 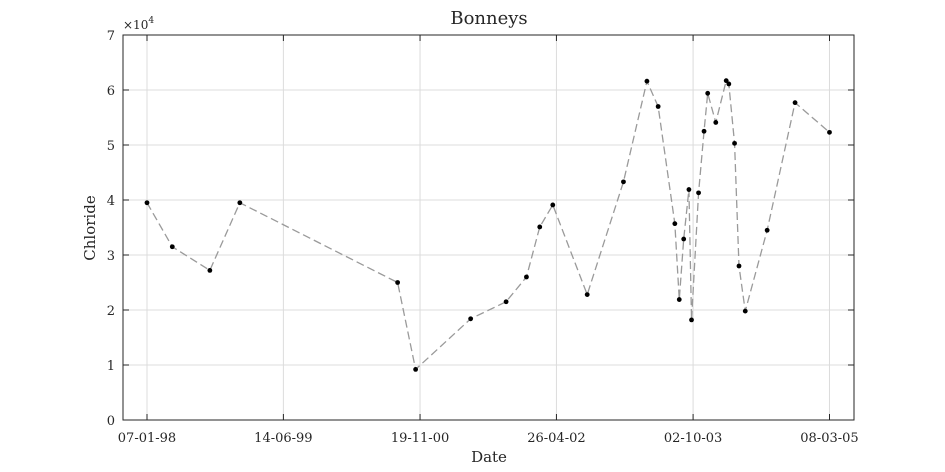 What do you see at coordinates (420, 438) in the screenshot?
I see `x-tick-label: 19-11-00` at bounding box center [420, 438].